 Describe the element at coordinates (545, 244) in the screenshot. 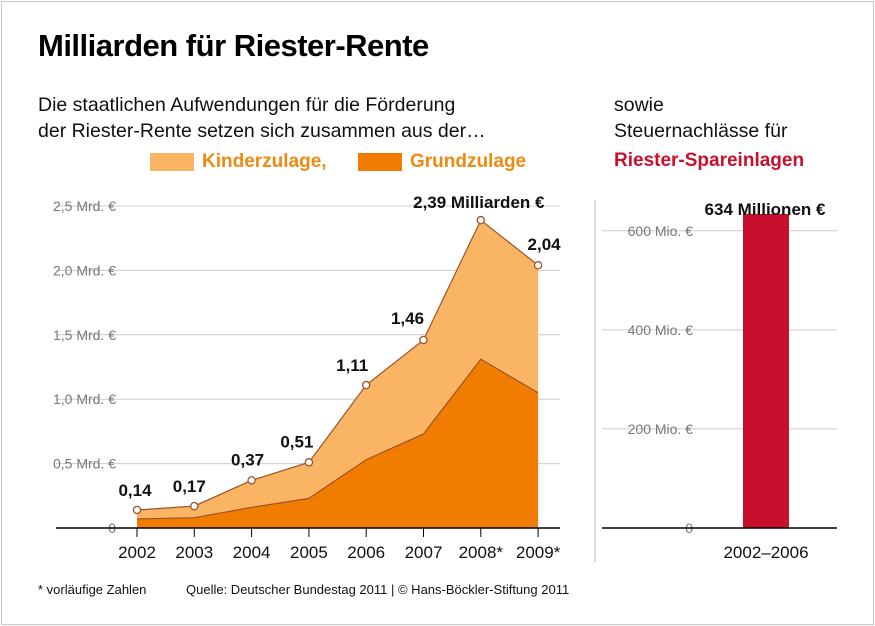

I see `data-label: 2,04` at that location.